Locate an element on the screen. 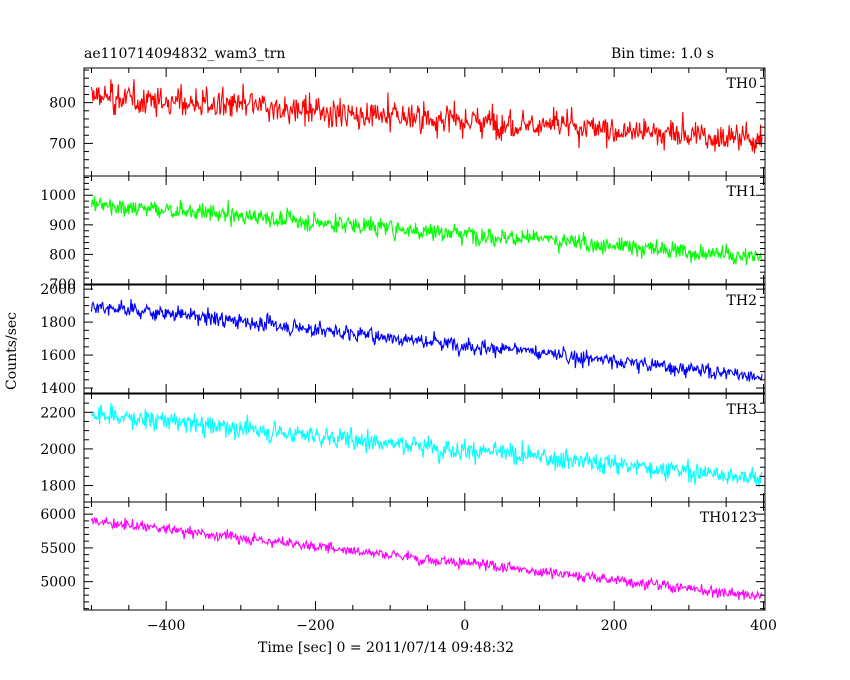  y-tick-label: 5500 is located at coordinates (58, 549).